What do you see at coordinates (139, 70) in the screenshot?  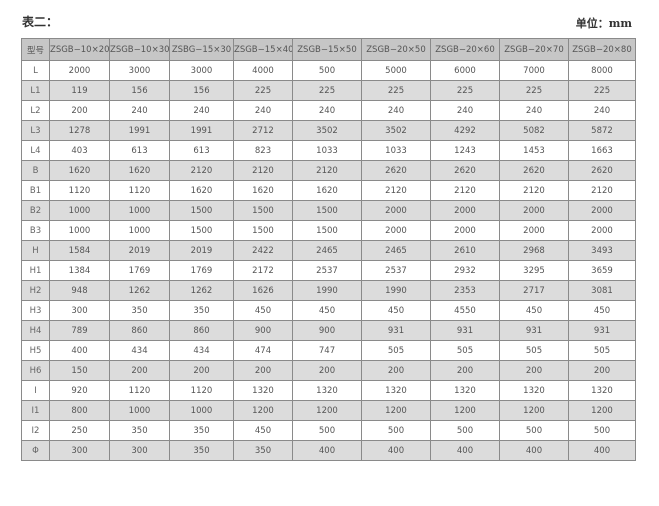 I see `table-cell: 3000` at bounding box center [139, 70].